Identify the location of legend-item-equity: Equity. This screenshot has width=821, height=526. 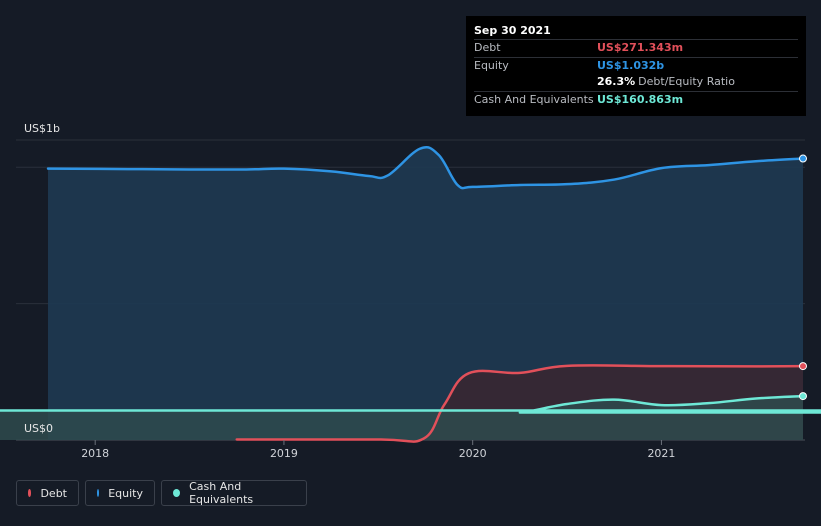
(120, 493).